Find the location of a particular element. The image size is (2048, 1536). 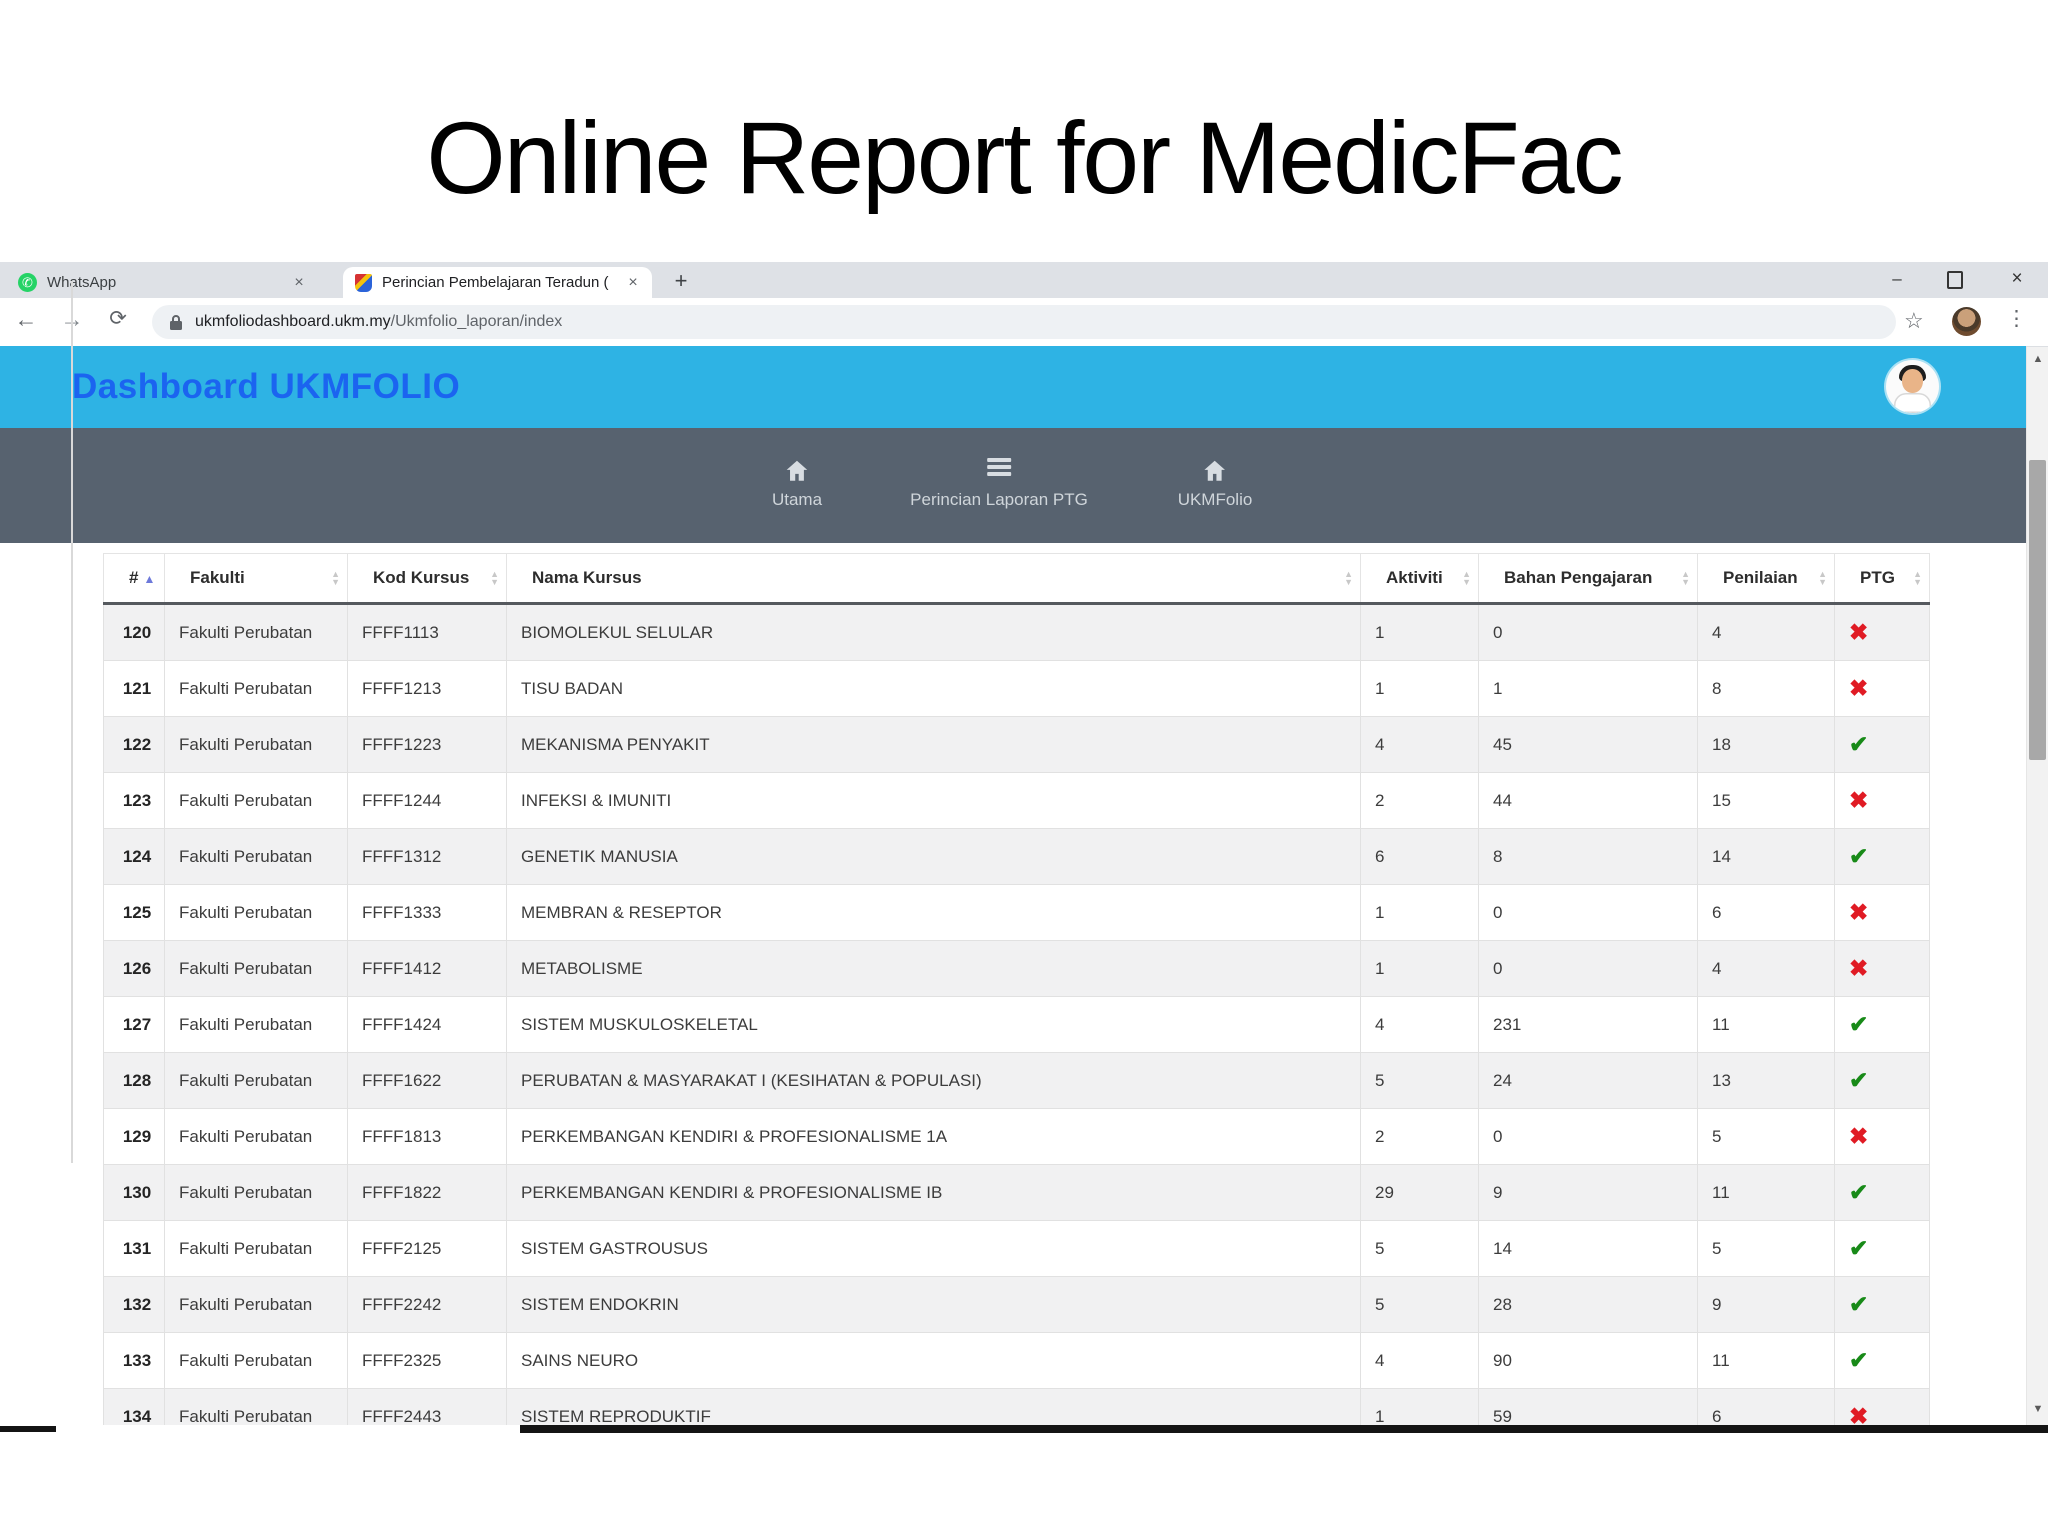

column-header-ptg: PTG ▲ ▼ is located at coordinates (1882, 579).